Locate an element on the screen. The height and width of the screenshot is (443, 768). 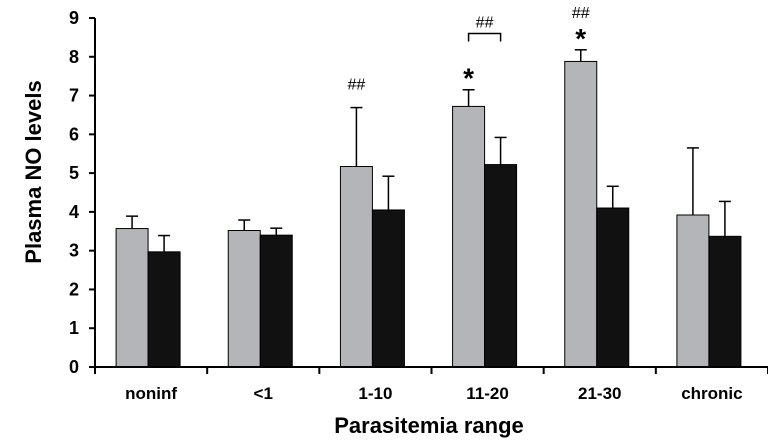
annotation-hash-21-30: ## is located at coordinates (581, 13).